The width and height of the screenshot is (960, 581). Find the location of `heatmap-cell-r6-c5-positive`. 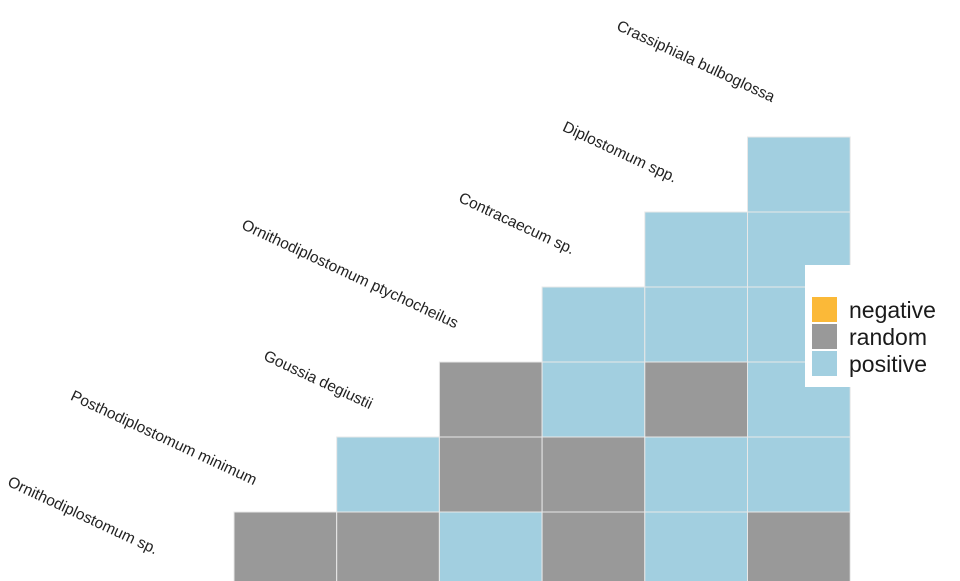

heatmap-cell-r6-c5-positive is located at coordinates (696, 546).